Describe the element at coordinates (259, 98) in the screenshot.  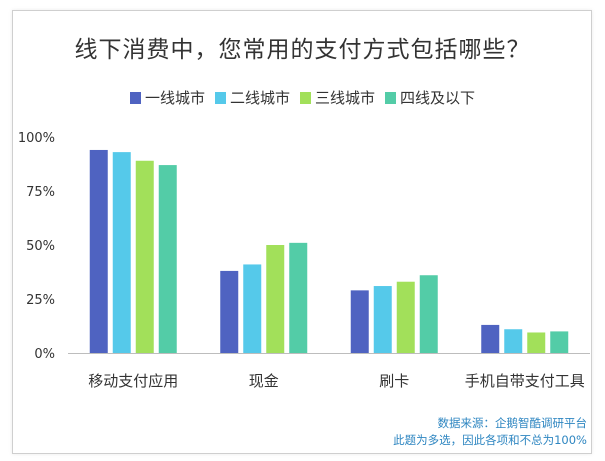
I see `legend-label-2: 二线城市` at that location.